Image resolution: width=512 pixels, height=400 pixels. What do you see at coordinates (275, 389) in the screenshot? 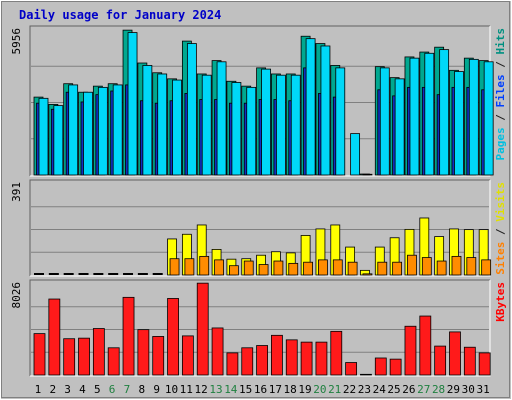
I see `x-tick-label: 17` at bounding box center [275, 389].